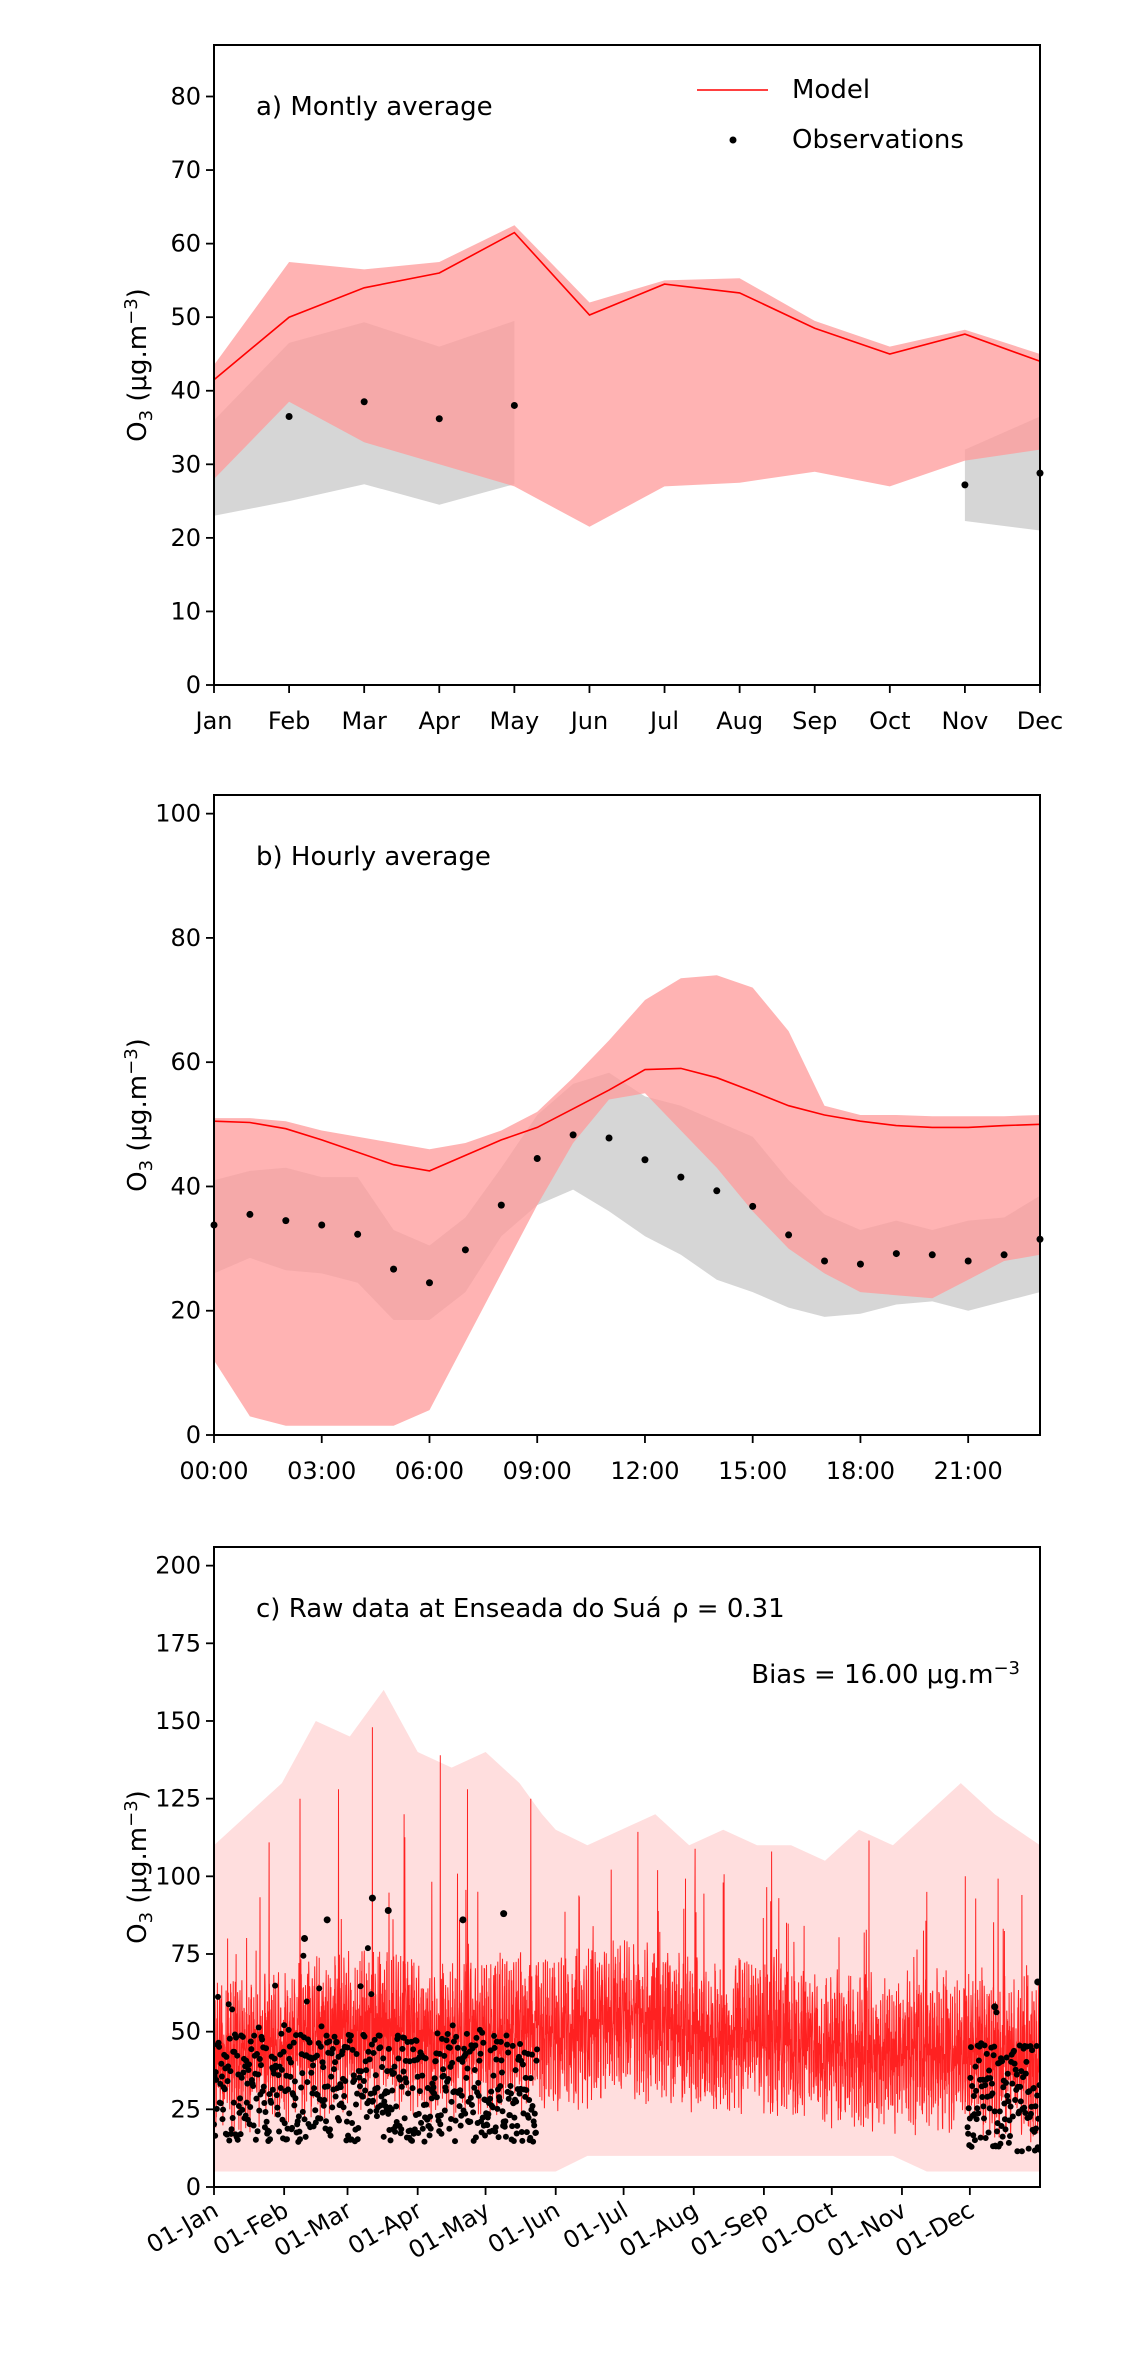 The height and width of the screenshot is (2362, 1122). What do you see at coordinates (644, 1471) in the screenshot?
I see `panel-b-xtick-label: 12:00` at bounding box center [644, 1471].